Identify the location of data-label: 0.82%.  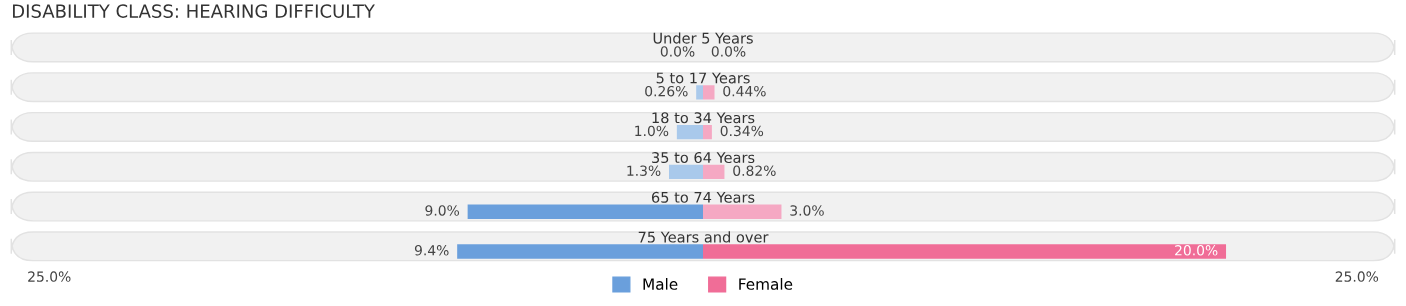
(754, 170).